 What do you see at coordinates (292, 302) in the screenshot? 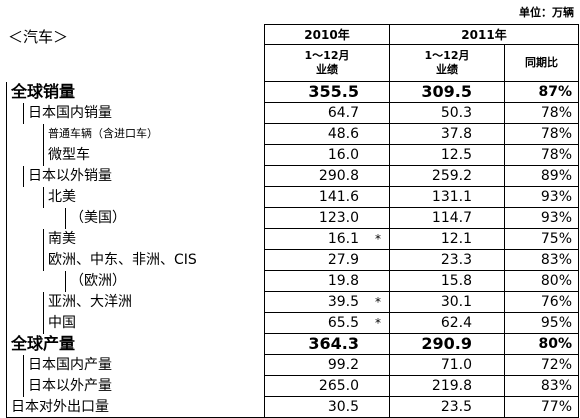
I see `data-row: 亚洲、大洋洲 39.5 * 30.1 76%` at bounding box center [292, 302].